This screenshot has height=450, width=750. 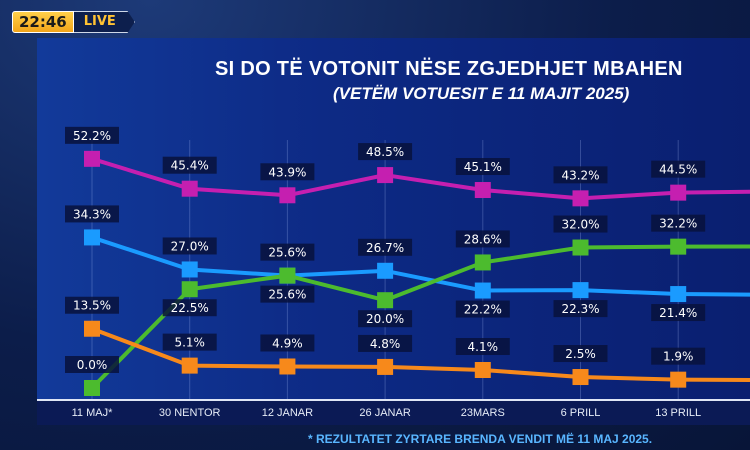 I want to click on chart-title: SI DO TË VOTONIT NËSE ZGJEDHJET MBAHEN, so click(x=449, y=69).